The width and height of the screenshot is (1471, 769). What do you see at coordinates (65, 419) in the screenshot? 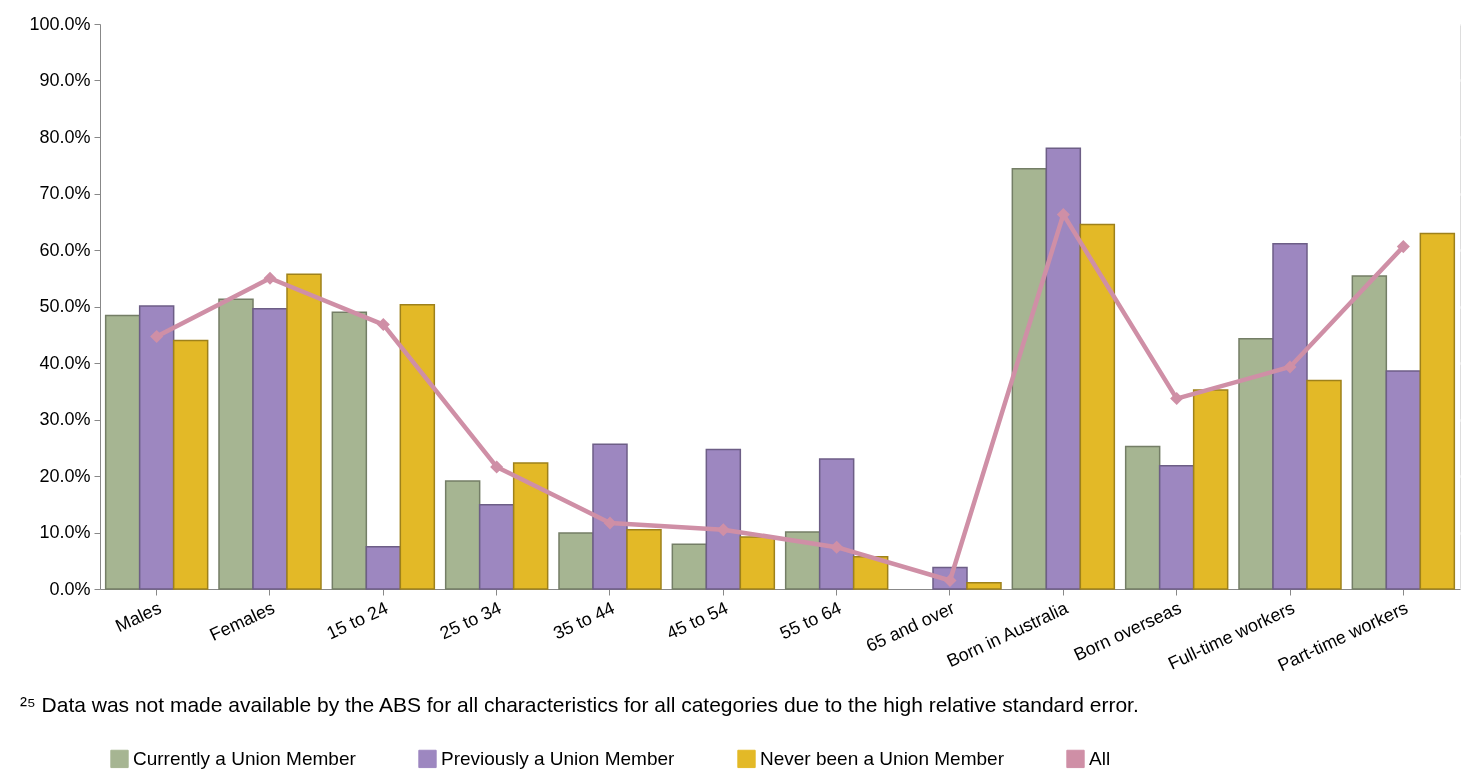
I see `y-tick-label: 30.0%` at bounding box center [65, 419].